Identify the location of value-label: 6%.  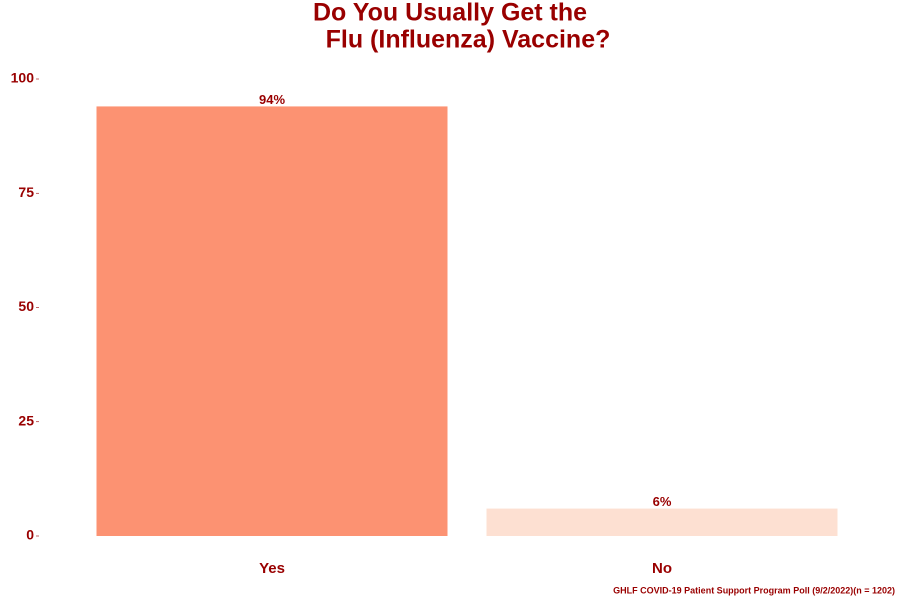
(662, 501).